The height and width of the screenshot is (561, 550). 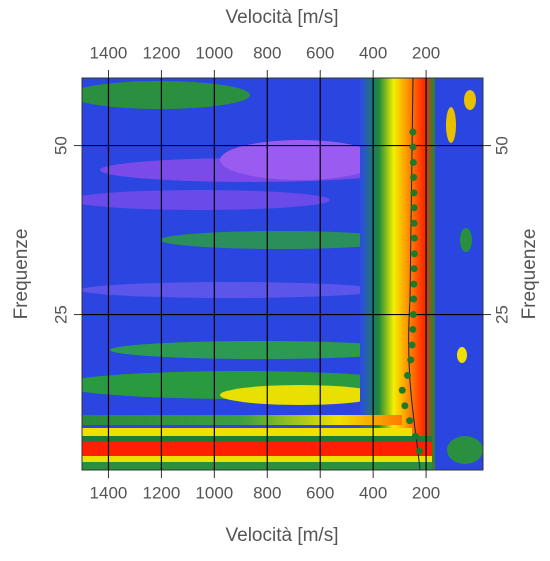 I want to click on x-axis-title-top: Velocità [m/s], so click(x=282, y=17).